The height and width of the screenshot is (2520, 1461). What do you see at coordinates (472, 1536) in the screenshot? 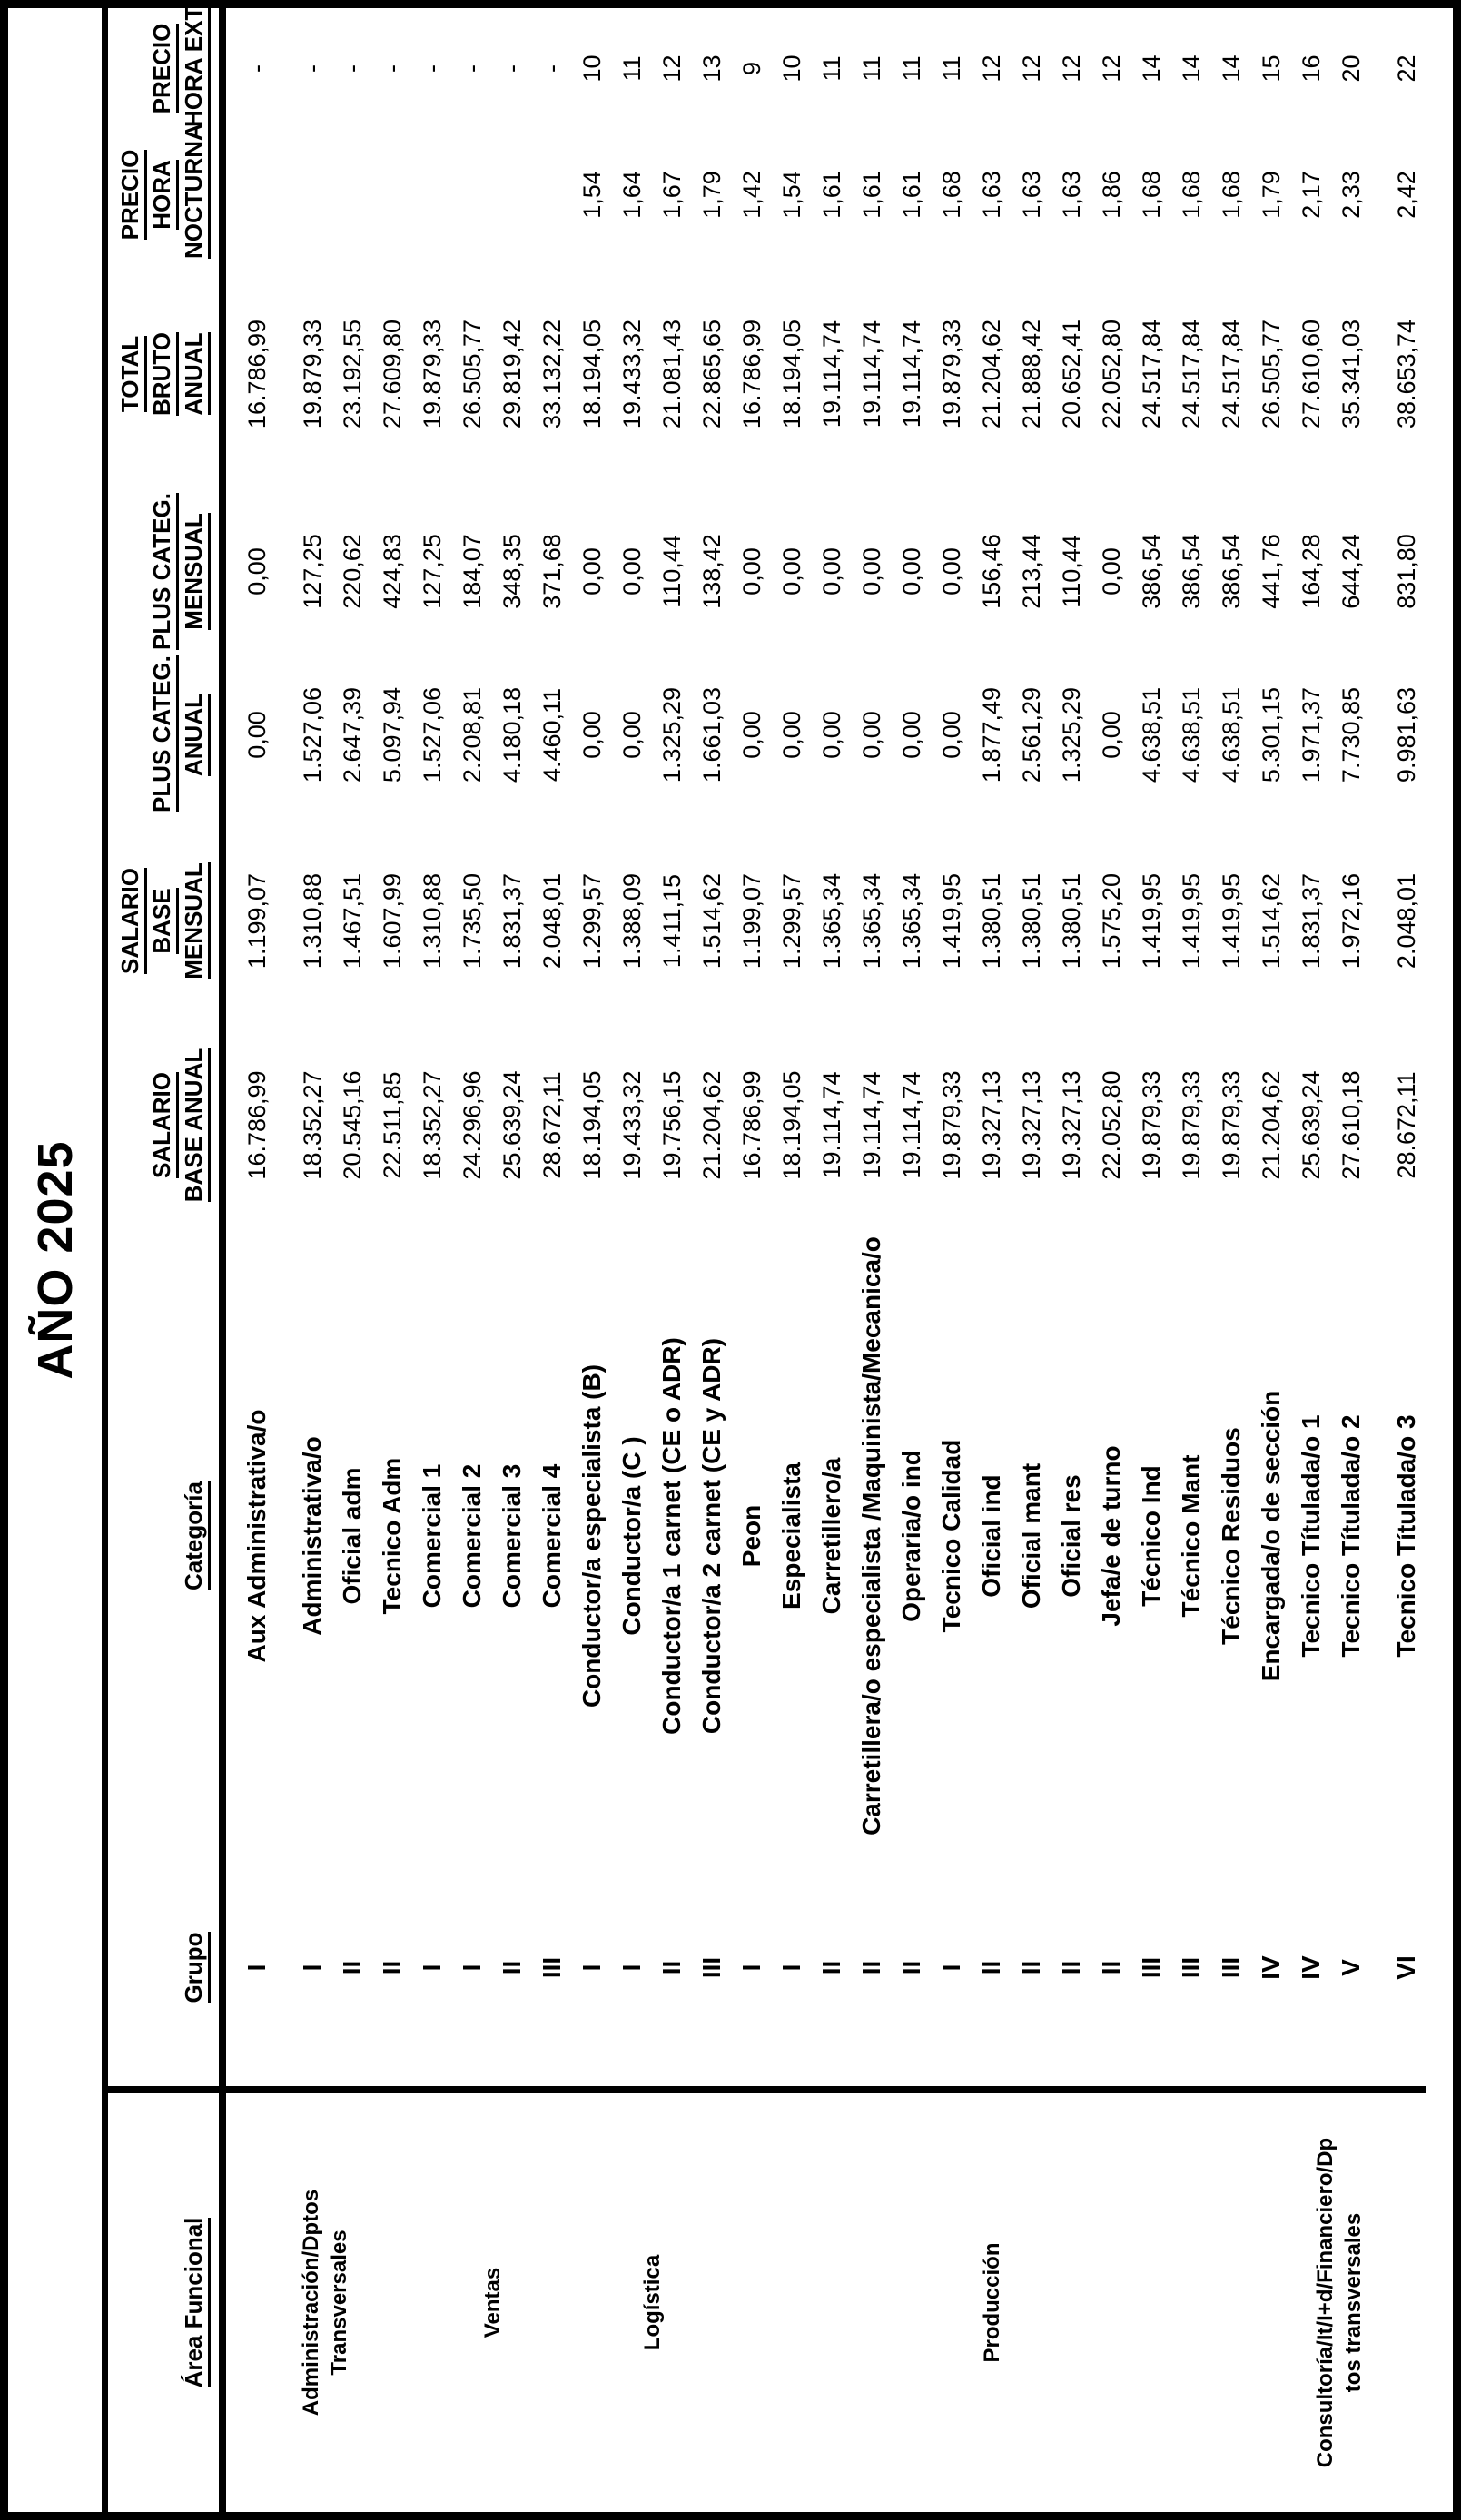
I see `cell-categoria: Comercial 2` at bounding box center [472, 1536].